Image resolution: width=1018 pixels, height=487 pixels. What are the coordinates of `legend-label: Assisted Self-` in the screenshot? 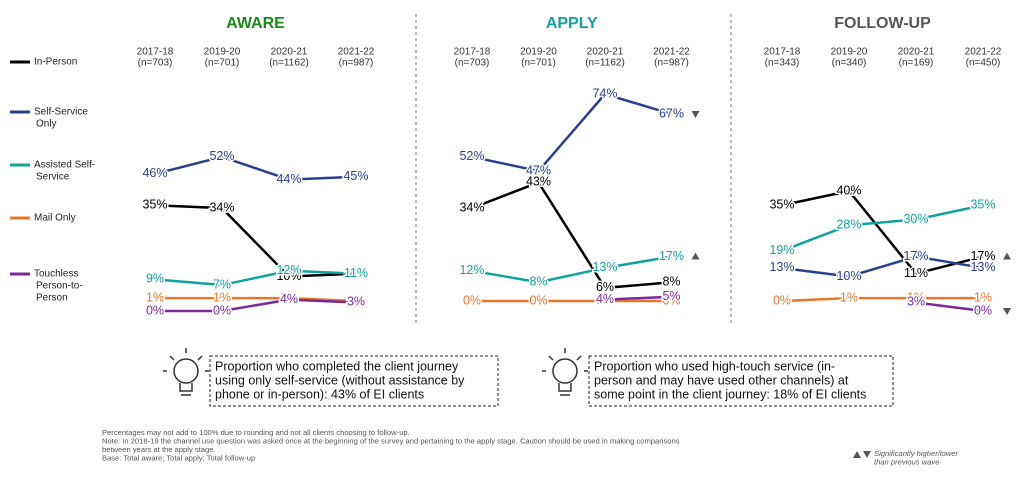 It's located at (64, 165).